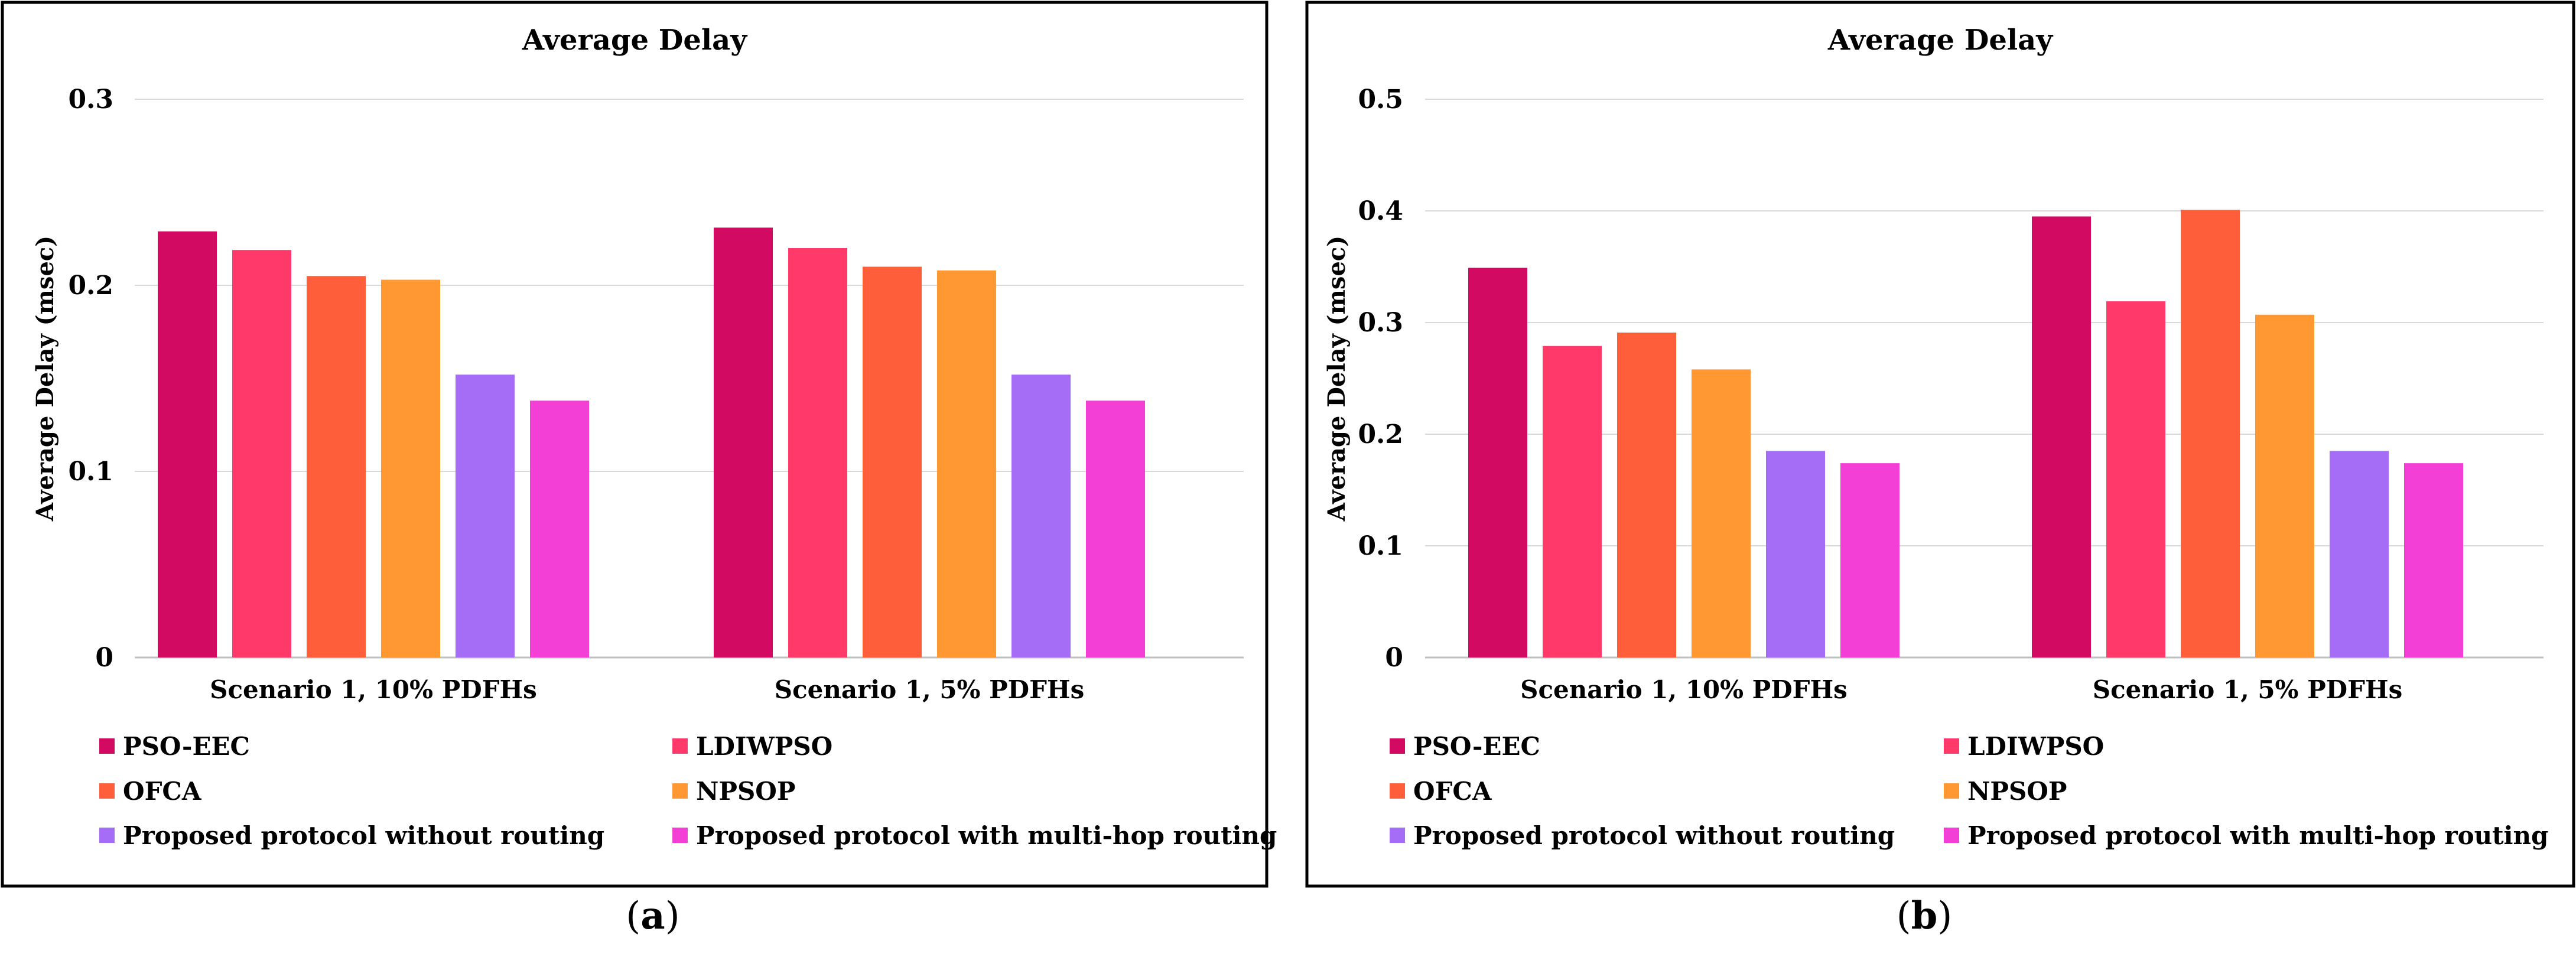  What do you see at coordinates (1381, 211) in the screenshot?
I see `y-tick-label: 0.4` at bounding box center [1381, 211].